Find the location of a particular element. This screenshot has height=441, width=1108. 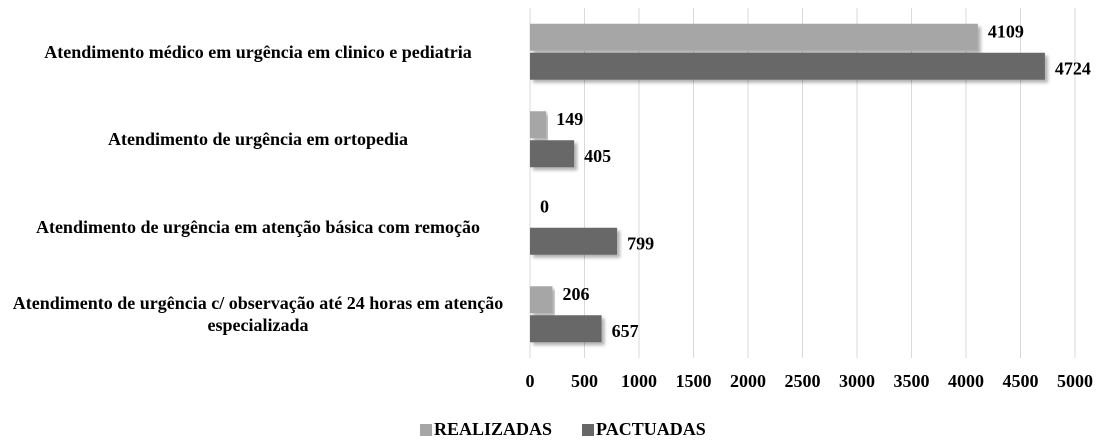

x-tick-label: 3500 is located at coordinates (912, 381).